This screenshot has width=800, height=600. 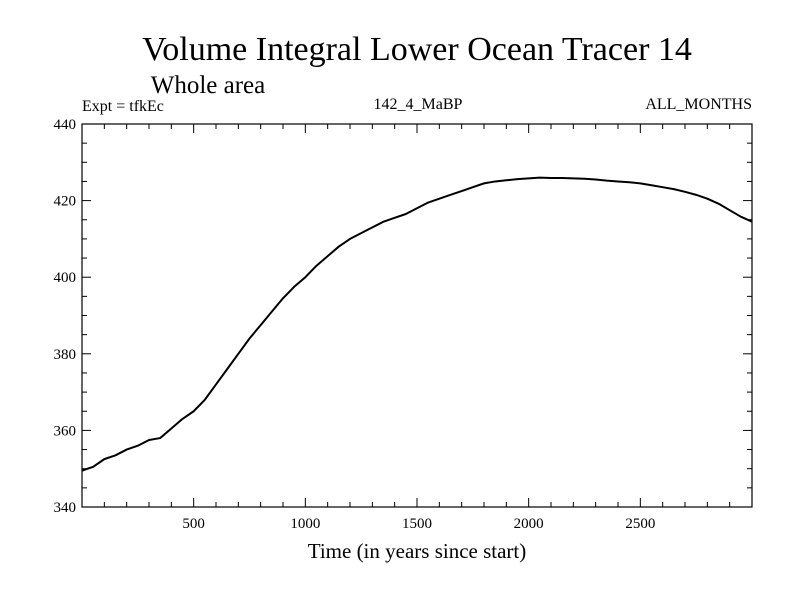 I want to click on x-tick-label: 2500, so click(x=640, y=524).